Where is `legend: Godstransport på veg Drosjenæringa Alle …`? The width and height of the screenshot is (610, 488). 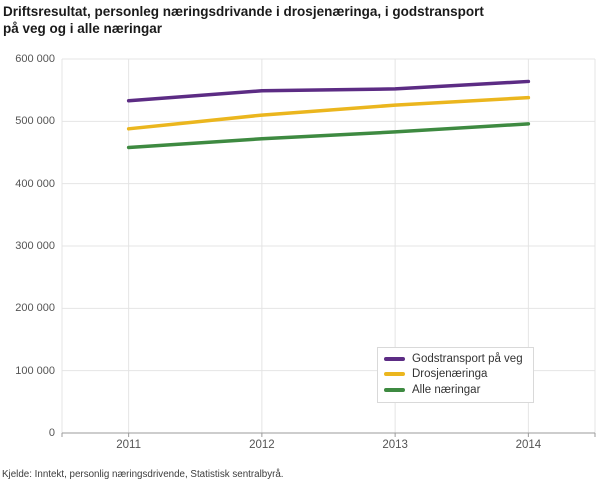
legend: Godstransport på veg Drosjenæringa Alle … is located at coordinates (455, 375).